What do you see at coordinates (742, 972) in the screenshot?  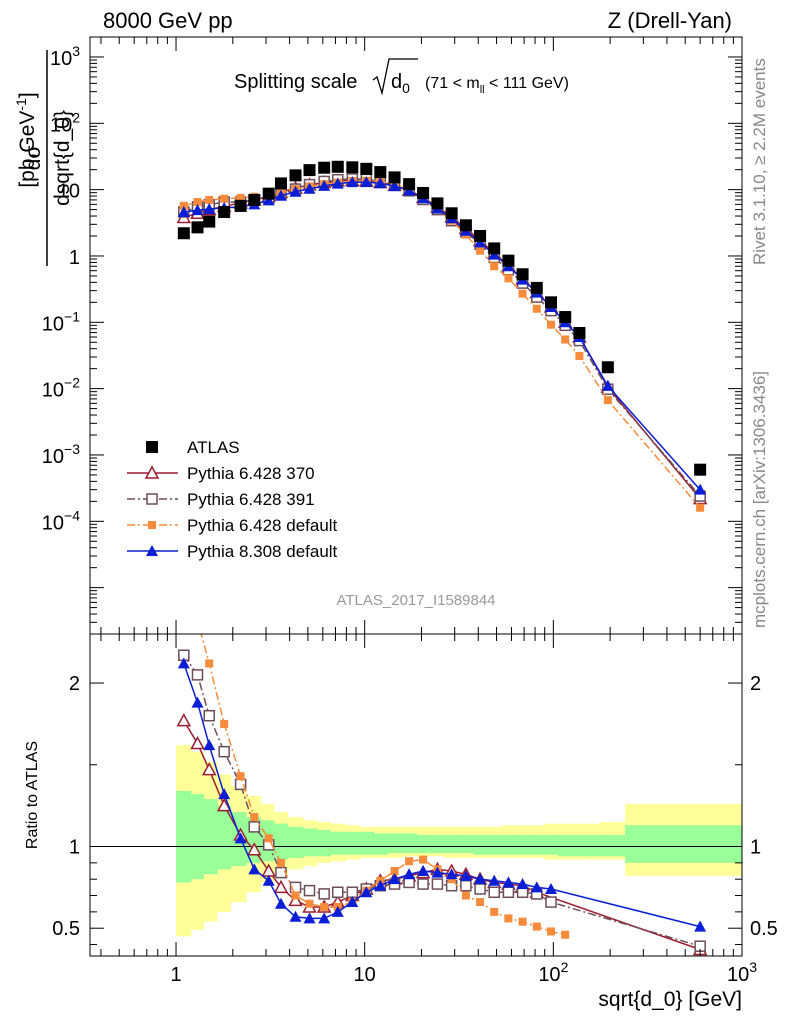 I see `xtick-label-3: 103` at bounding box center [742, 972].